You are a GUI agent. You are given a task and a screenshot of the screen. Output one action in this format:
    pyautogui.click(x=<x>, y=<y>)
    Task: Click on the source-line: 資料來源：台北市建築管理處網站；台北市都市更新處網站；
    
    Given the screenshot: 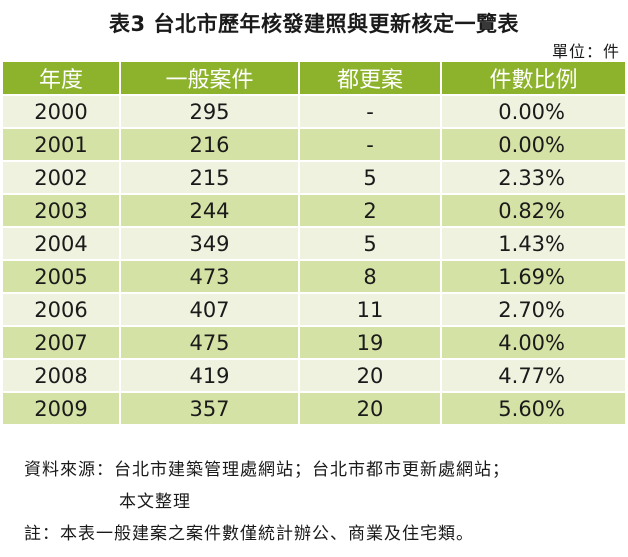 What is the action you would take?
    pyautogui.click(x=267, y=470)
    